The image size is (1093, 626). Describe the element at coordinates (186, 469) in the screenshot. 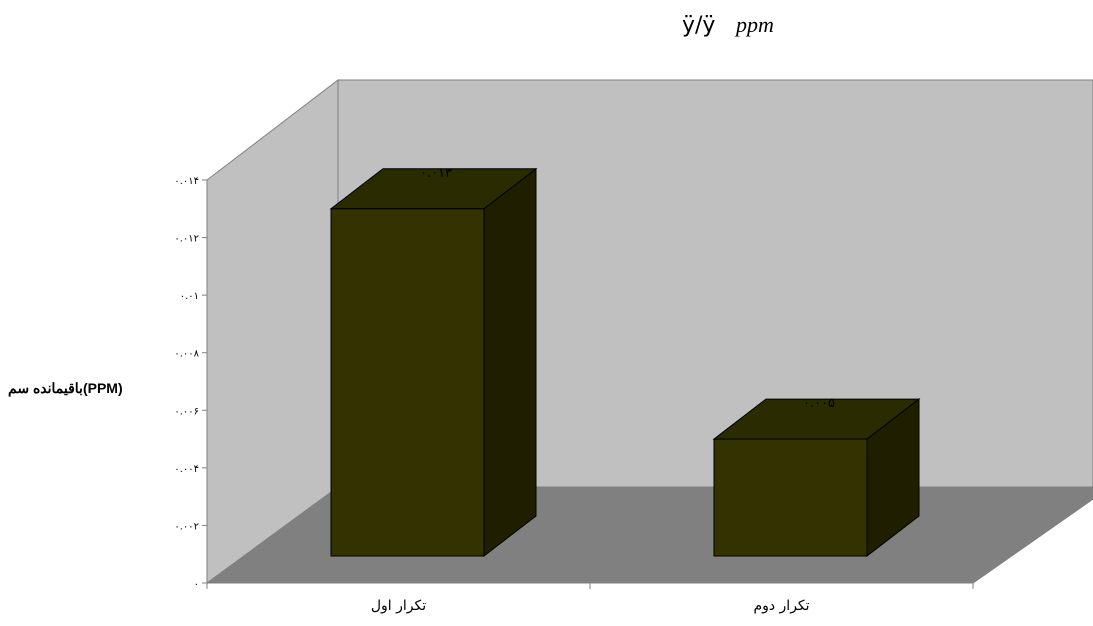

I see `y-tick-label: ۰.۰۰۴` at that location.